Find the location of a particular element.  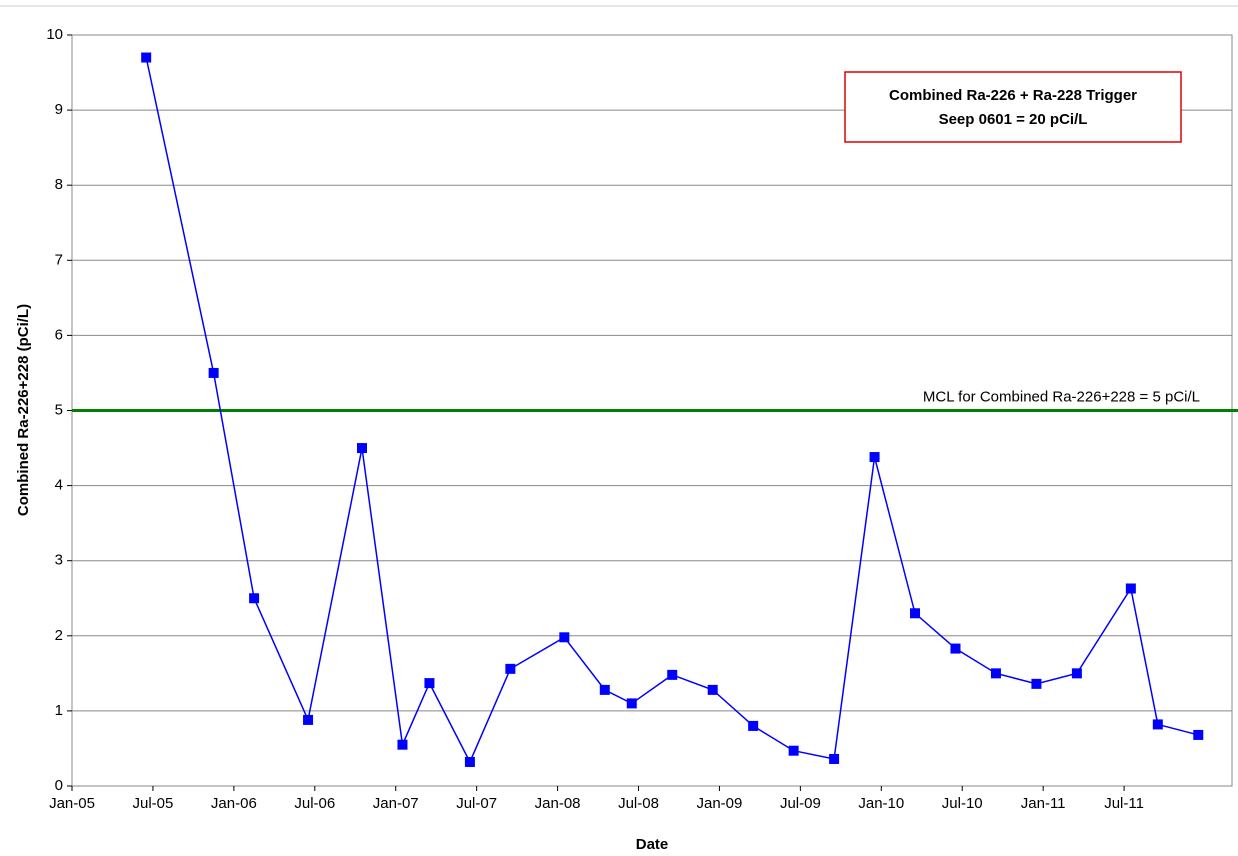

y-tick-label: 3 is located at coordinates (59, 560).